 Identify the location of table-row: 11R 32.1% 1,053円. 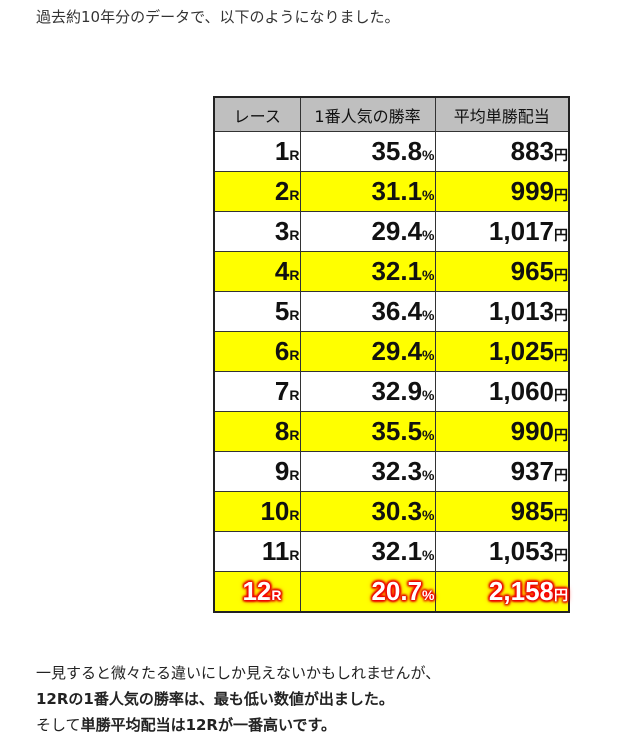
(391, 551).